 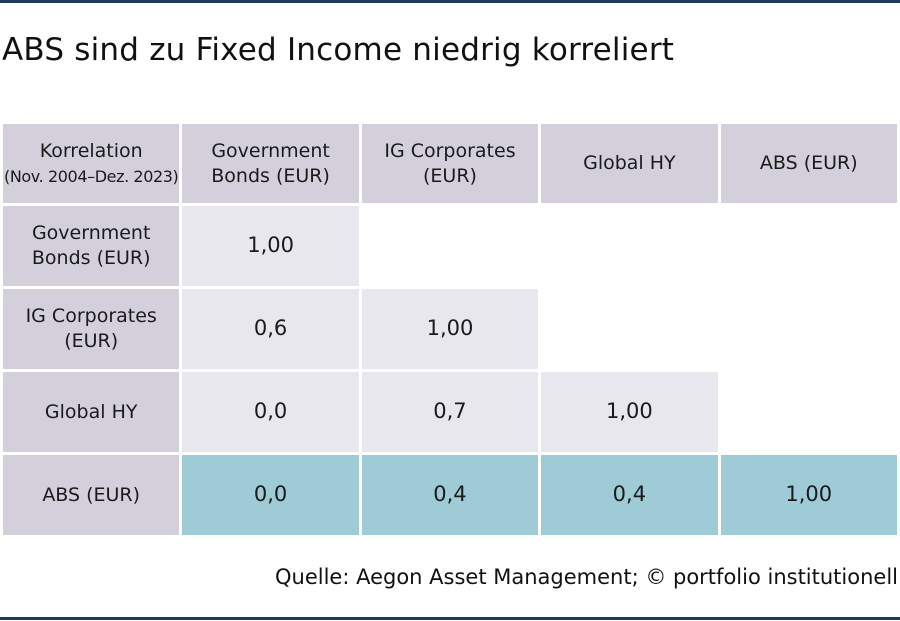 I want to click on column-header-line1: Global HY, so click(x=629, y=163).